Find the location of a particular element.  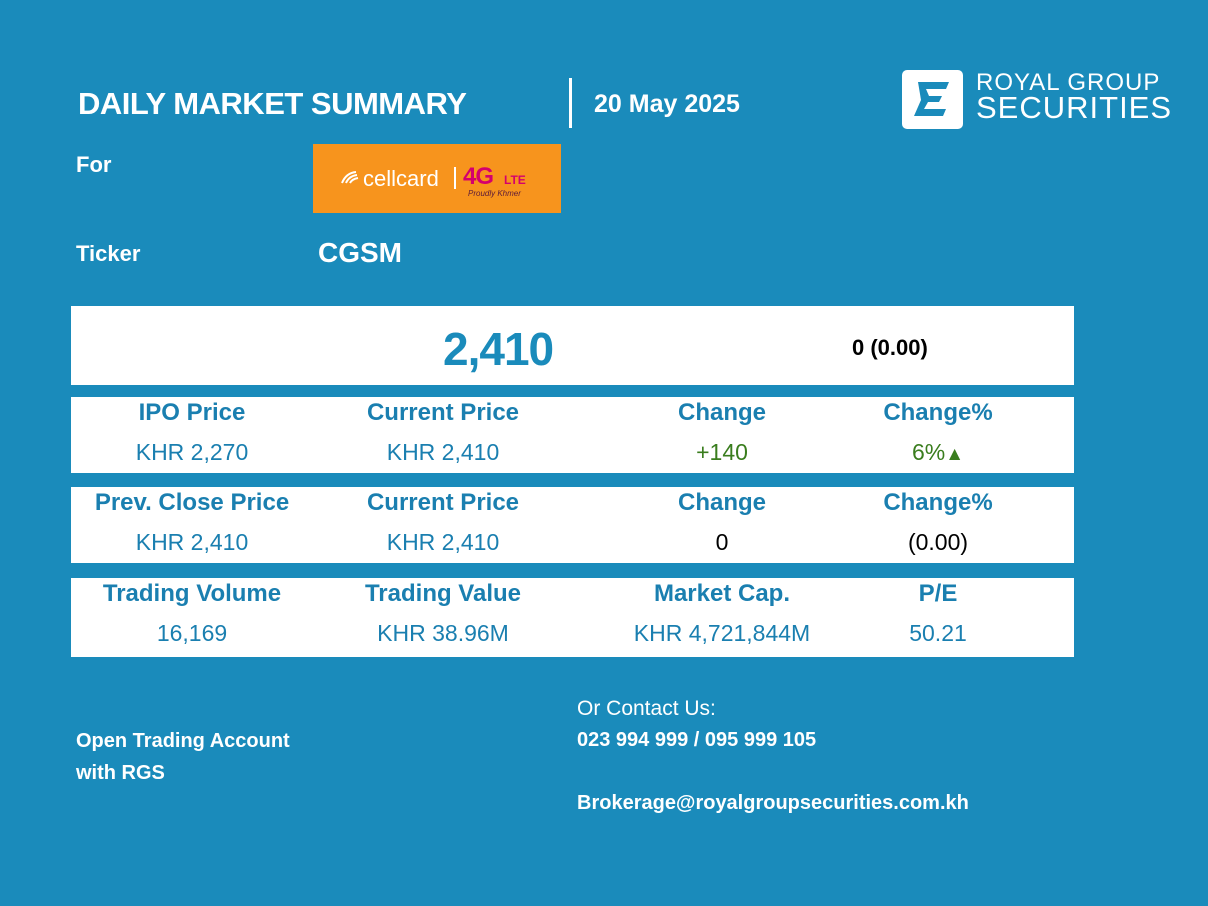

cellcard-logo: cellcard 4G LTE Proudly Khmer is located at coordinates (437, 178).